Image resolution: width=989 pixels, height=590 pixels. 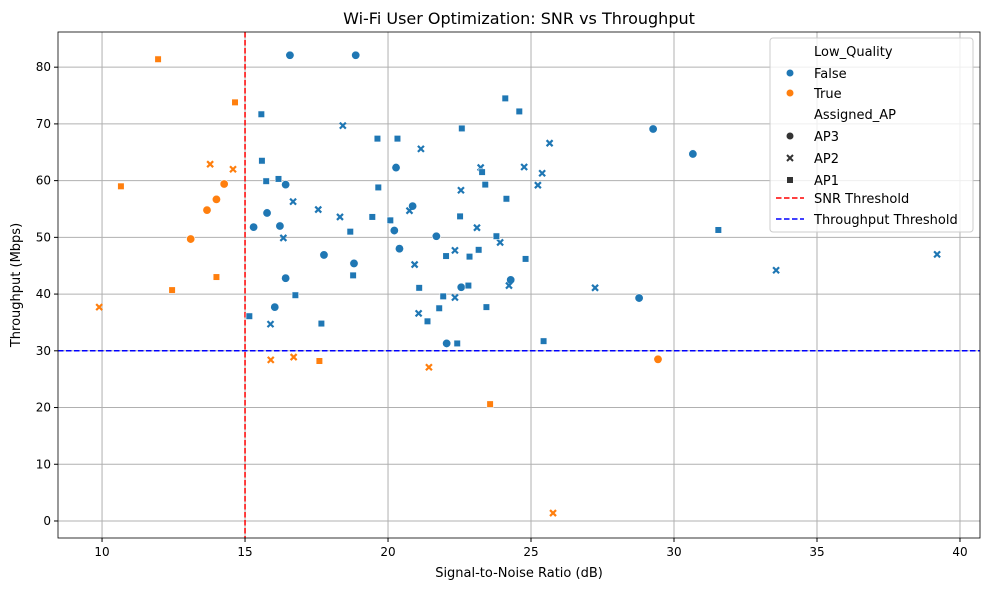 I want to click on y-tick-label: 10, so click(x=43, y=464).